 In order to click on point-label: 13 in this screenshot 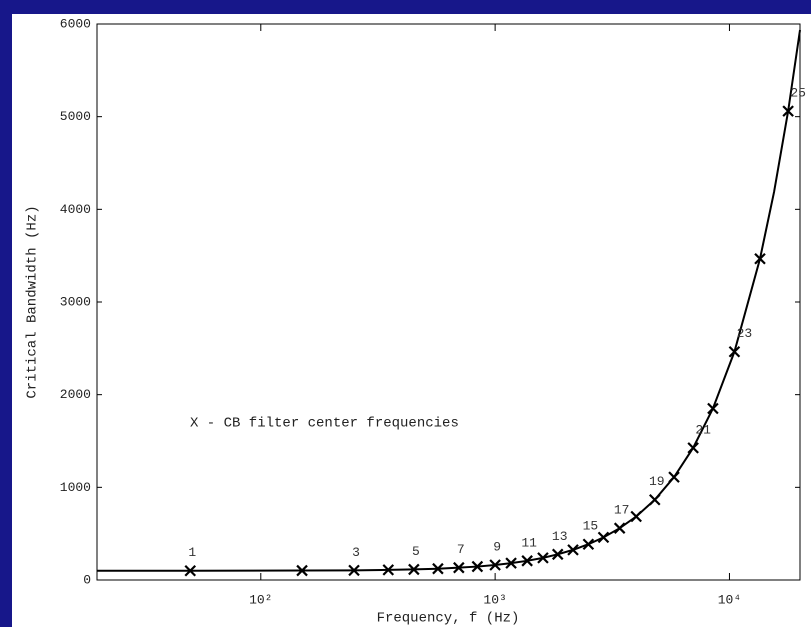, I will do `click(560, 536)`.